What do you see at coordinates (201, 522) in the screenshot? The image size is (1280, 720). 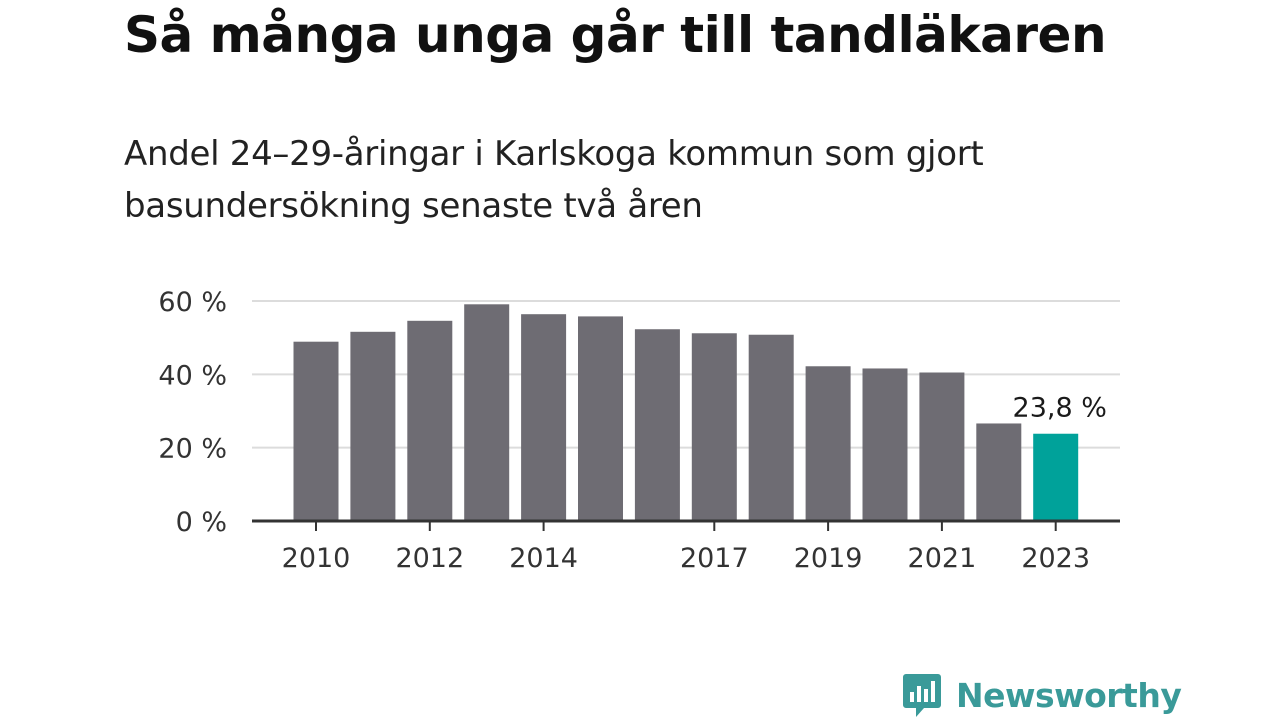 I see `y-tick-label: 0 %` at bounding box center [201, 522].